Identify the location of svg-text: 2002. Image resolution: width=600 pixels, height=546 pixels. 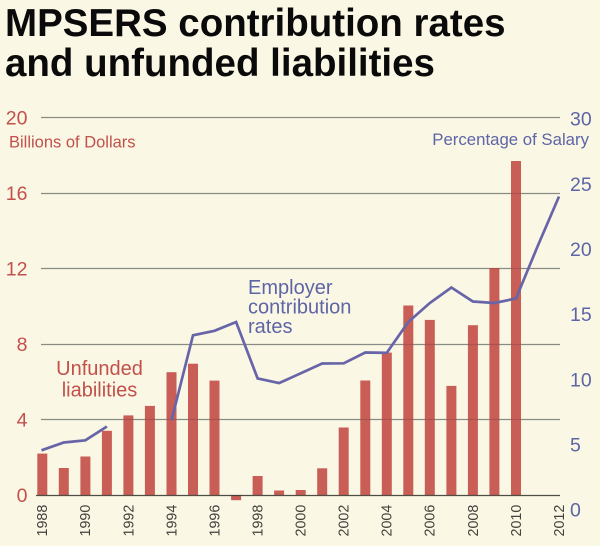
(345, 521).